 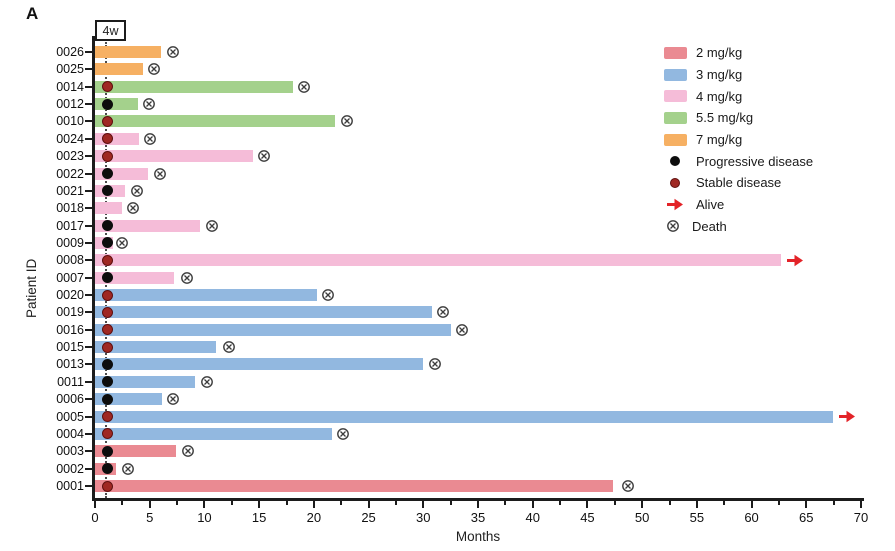 What do you see at coordinates (70, 173) in the screenshot?
I see `y-tick-label: 0022` at bounding box center [70, 173].